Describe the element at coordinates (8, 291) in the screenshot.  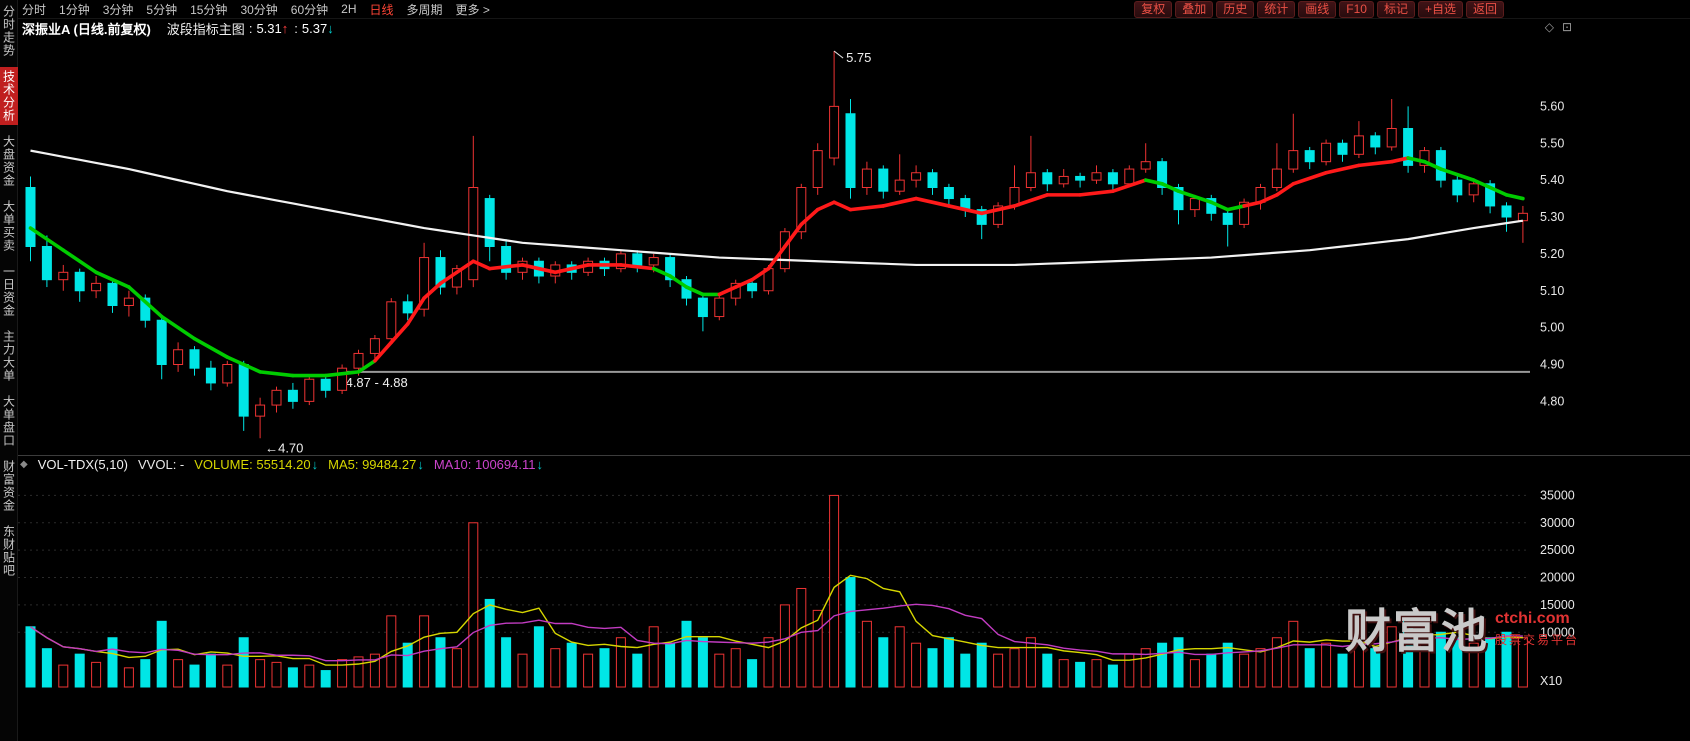
I see `sidebar-item-4: 一日资金` at that location.